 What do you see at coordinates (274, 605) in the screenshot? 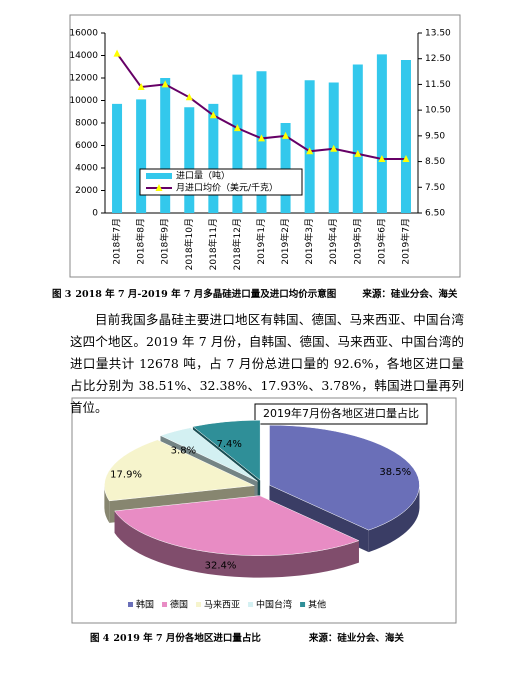
I see `legend-label: 中国台湾` at bounding box center [274, 605].